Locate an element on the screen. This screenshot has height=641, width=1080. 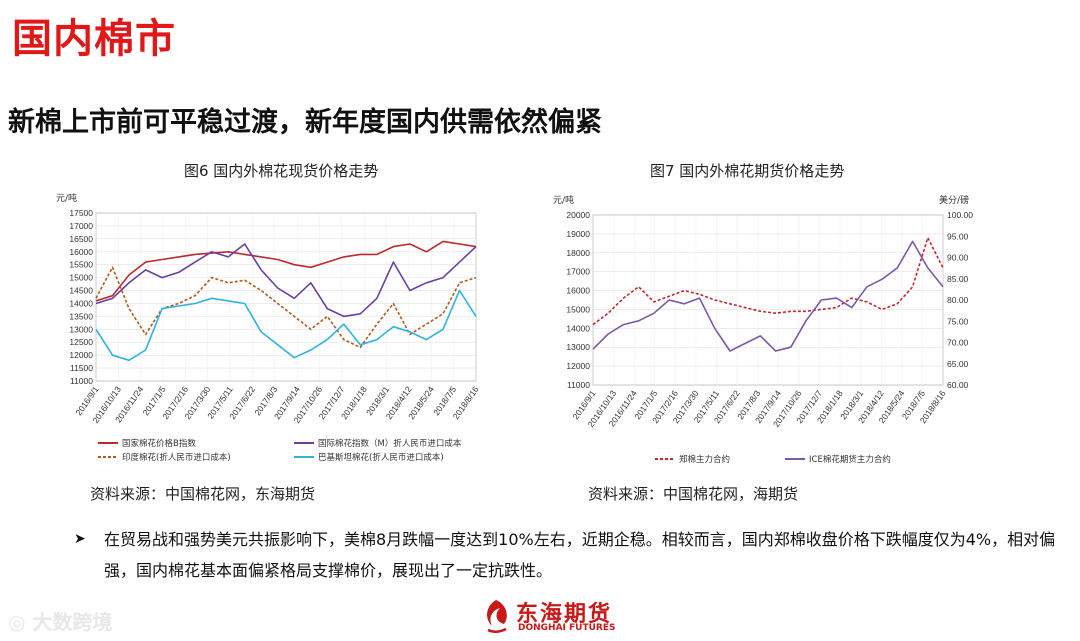
chart1-source: 资料来源：中国棉花网，东海期货 is located at coordinates (203, 494).